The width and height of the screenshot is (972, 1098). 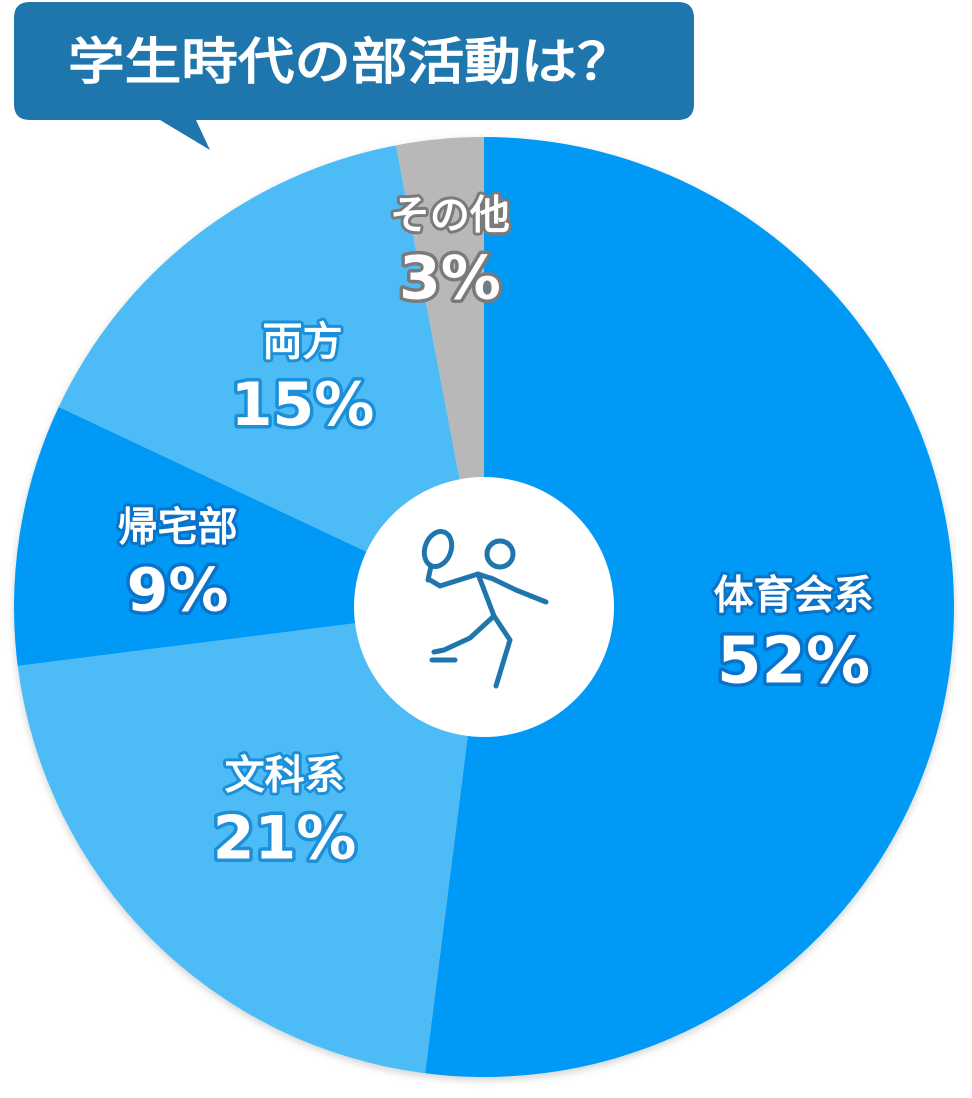 I want to click on title-bubble: 学生時代の部活動は？, so click(x=354, y=76).